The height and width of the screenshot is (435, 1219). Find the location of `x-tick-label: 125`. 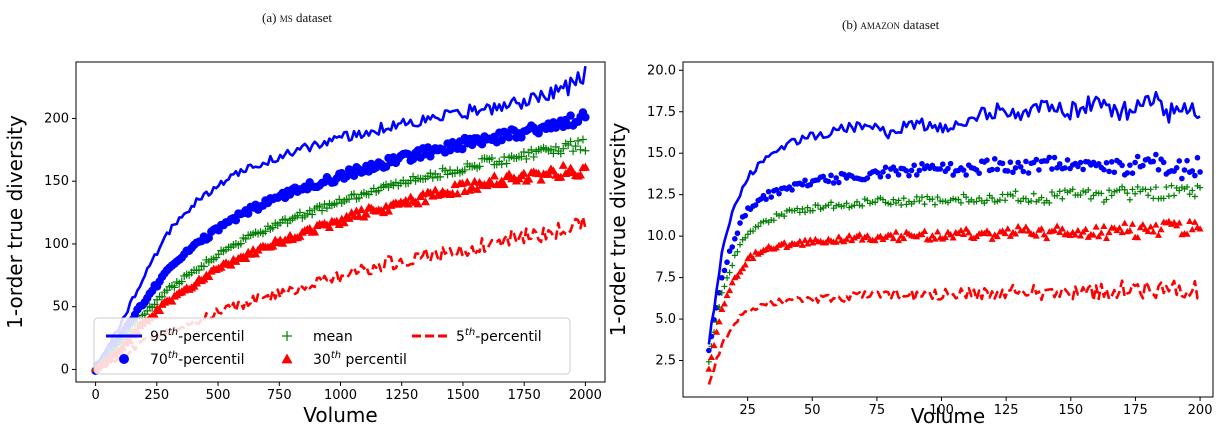

x-tick-label: 125 is located at coordinates (1006, 410).